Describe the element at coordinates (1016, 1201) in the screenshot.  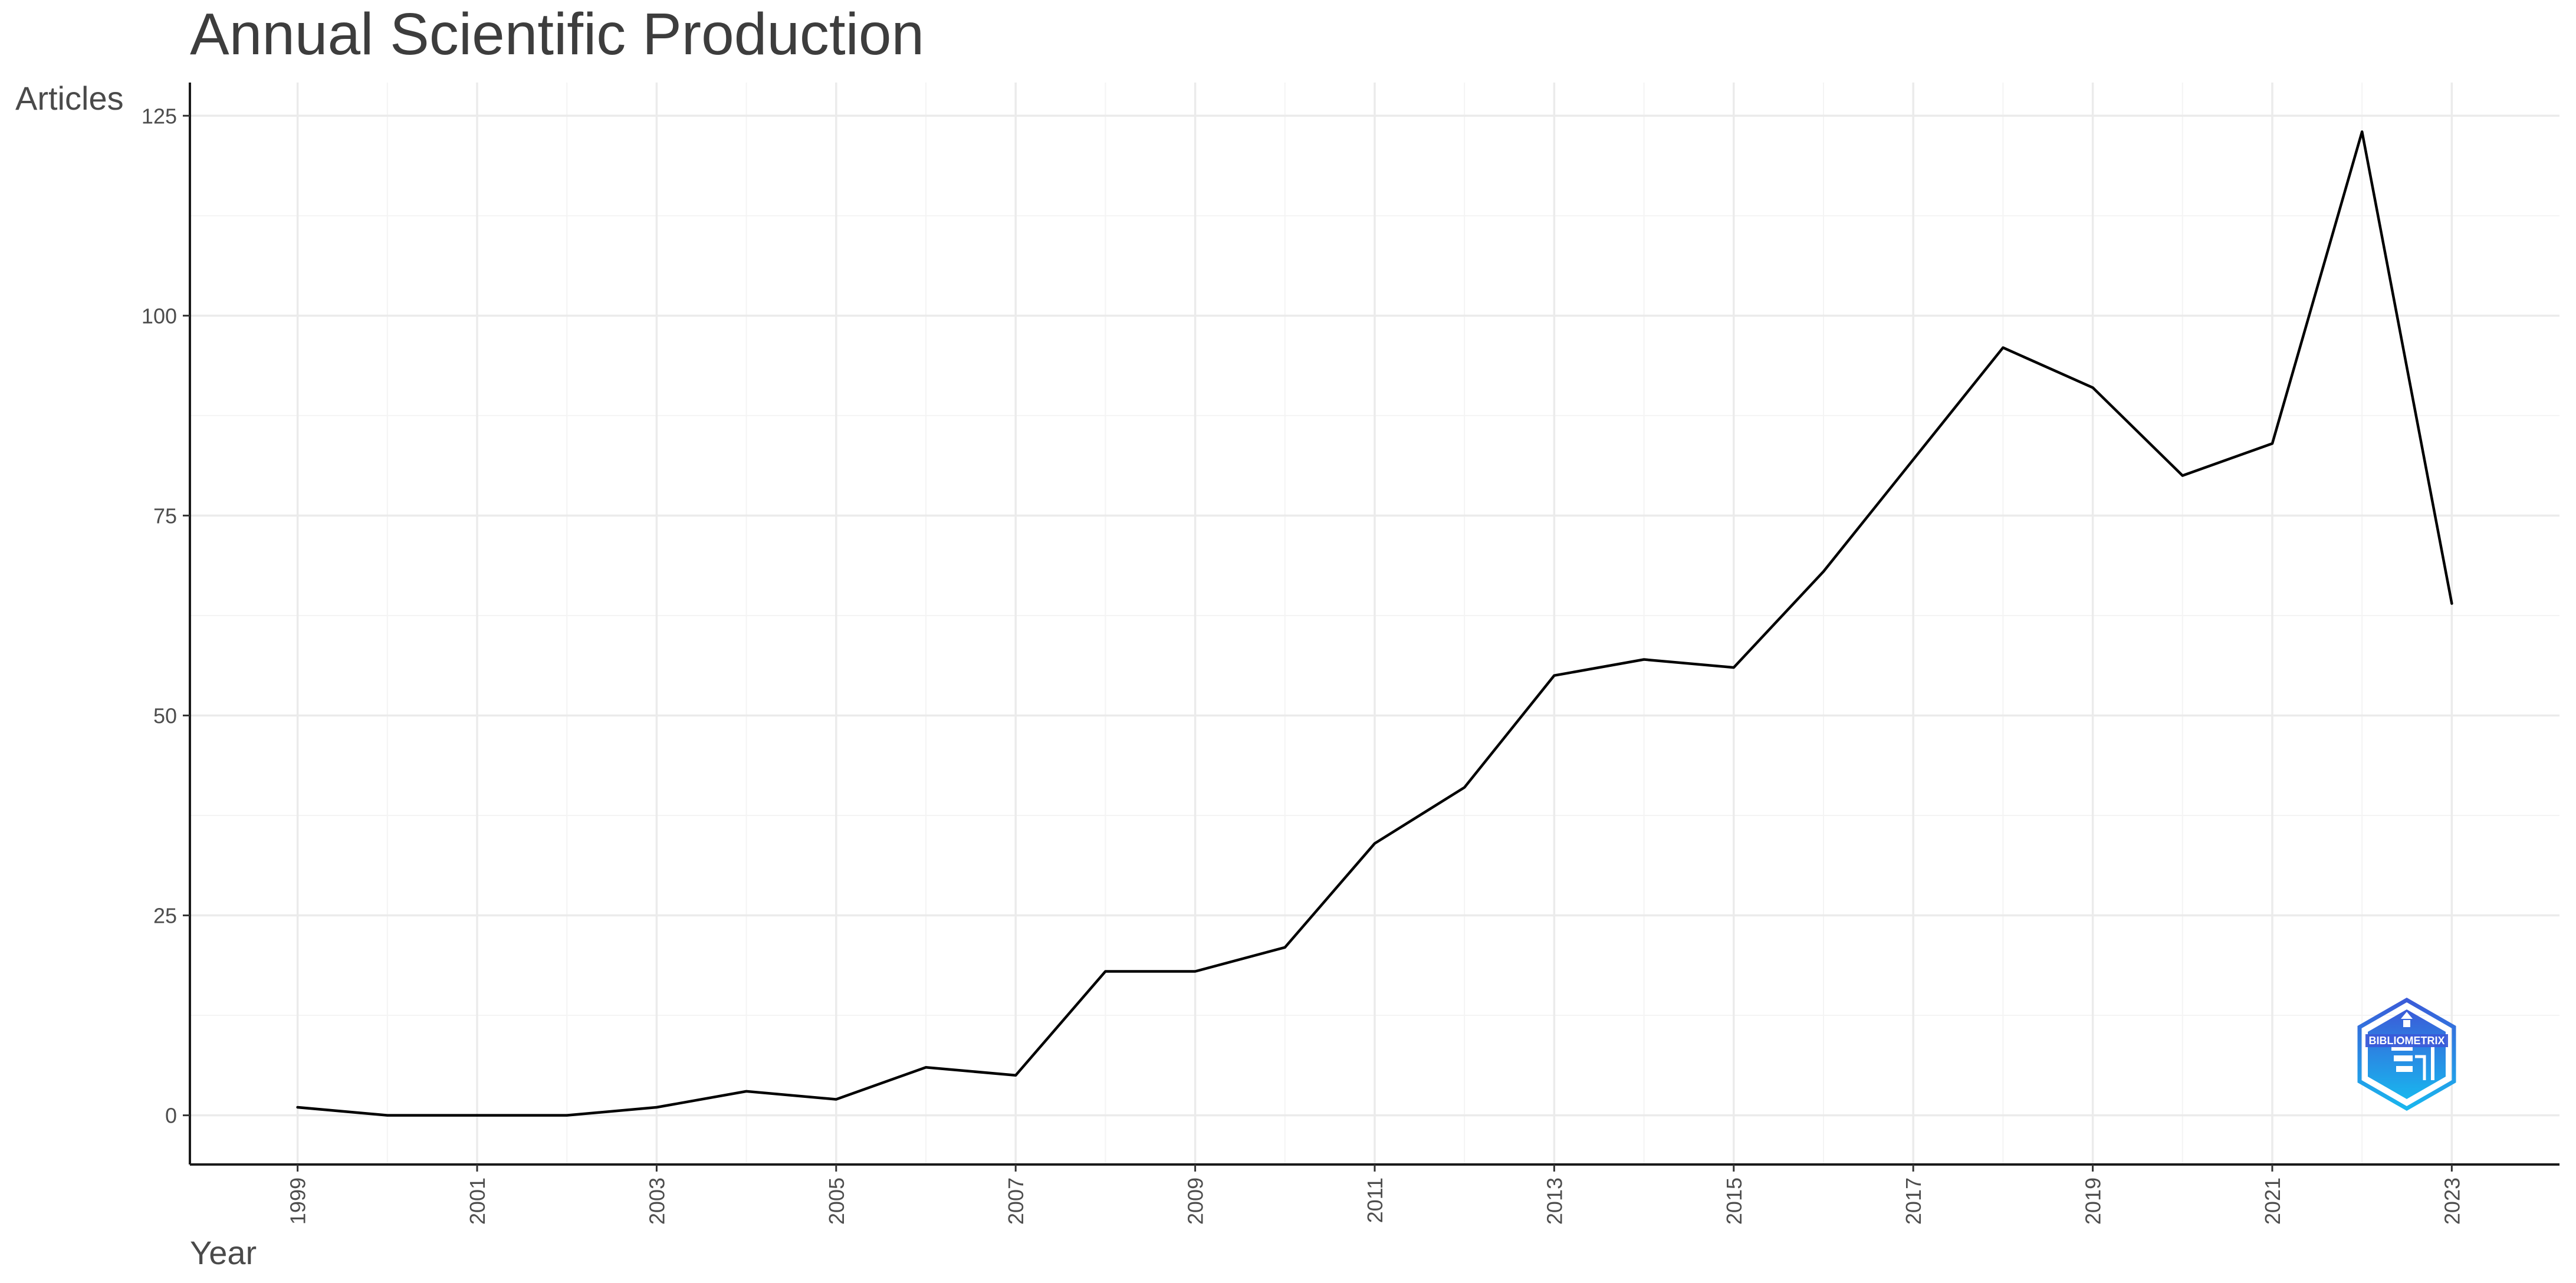
I see `x-tick-label: 2007` at that location.